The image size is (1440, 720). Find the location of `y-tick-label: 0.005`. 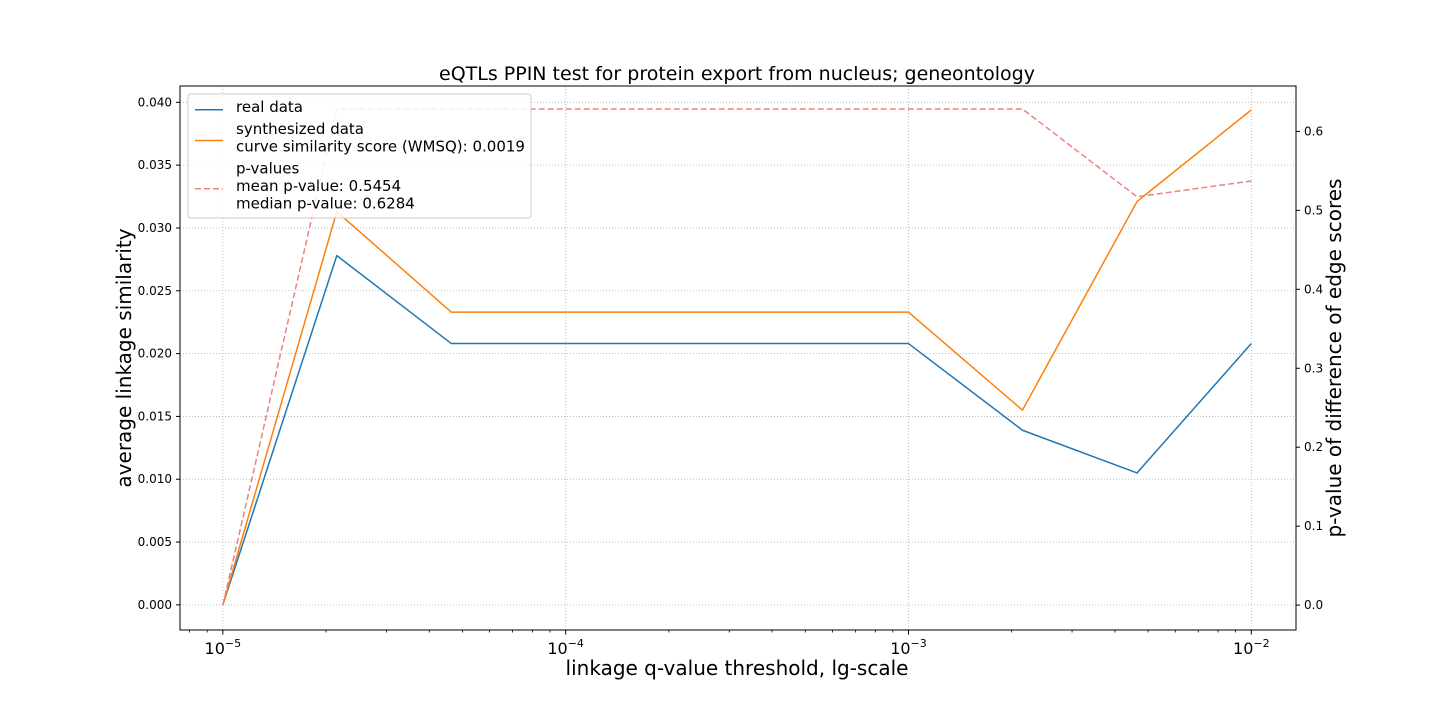

y-tick-label: 0.005 is located at coordinates (155, 542).